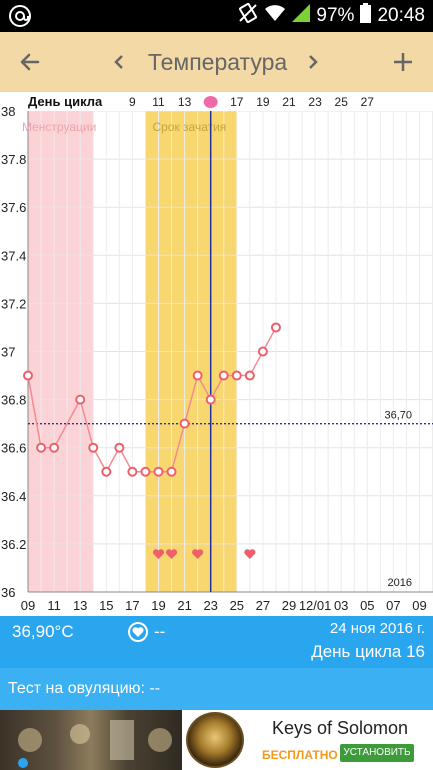 The width and height of the screenshot is (433, 770). I want to click on coverline-label: 36,70, so click(398, 416).